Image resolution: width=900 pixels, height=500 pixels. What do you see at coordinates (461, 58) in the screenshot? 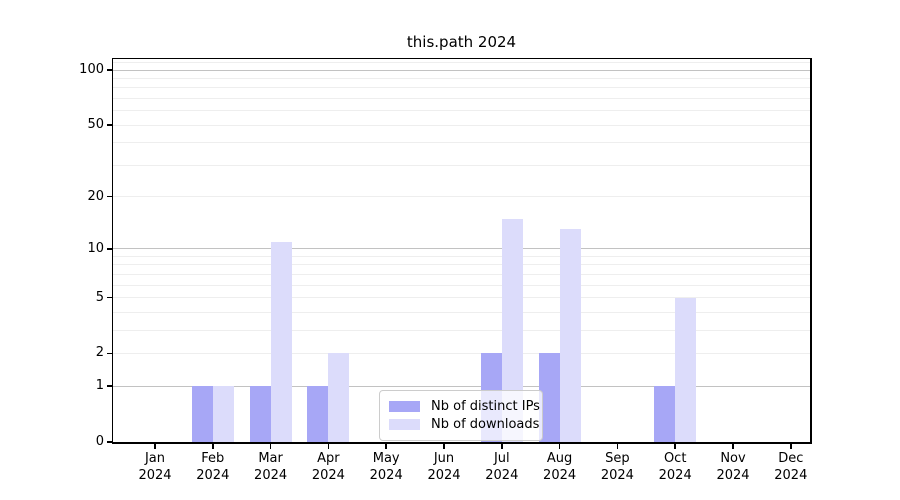
I see `spine-top` at bounding box center [461, 58].